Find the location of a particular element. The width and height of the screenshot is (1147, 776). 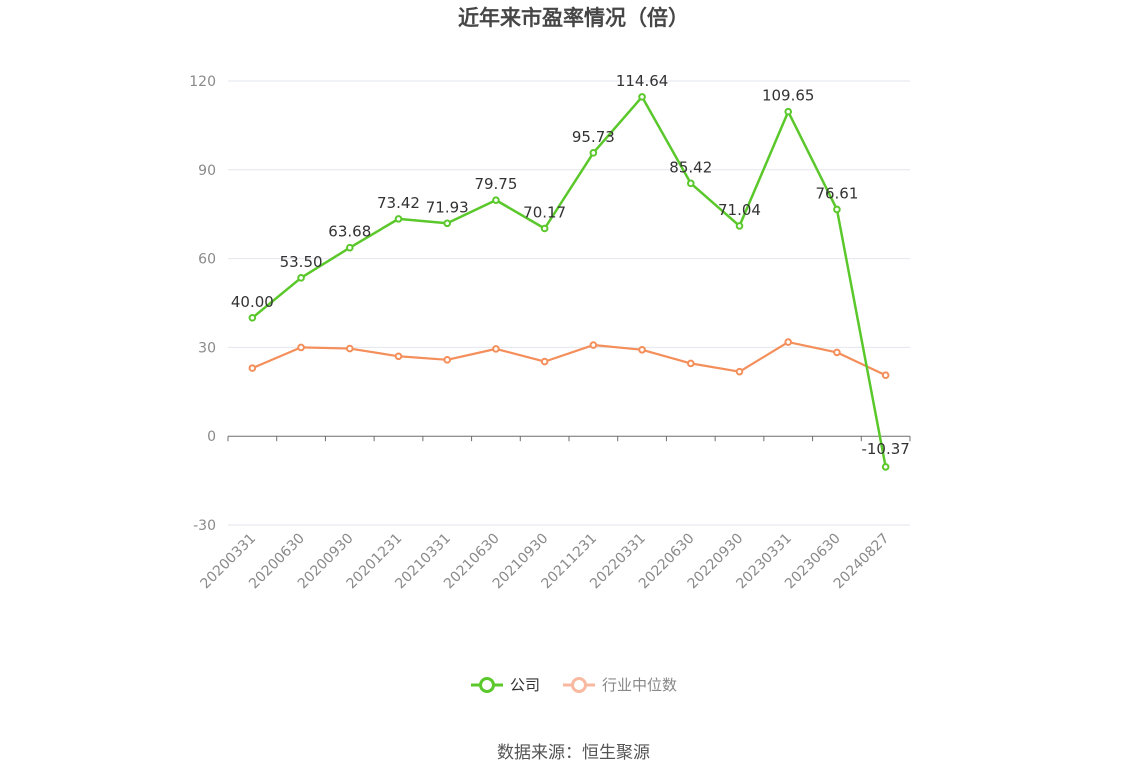

legend-item-industry: 行业中位数 is located at coordinates (619, 684).